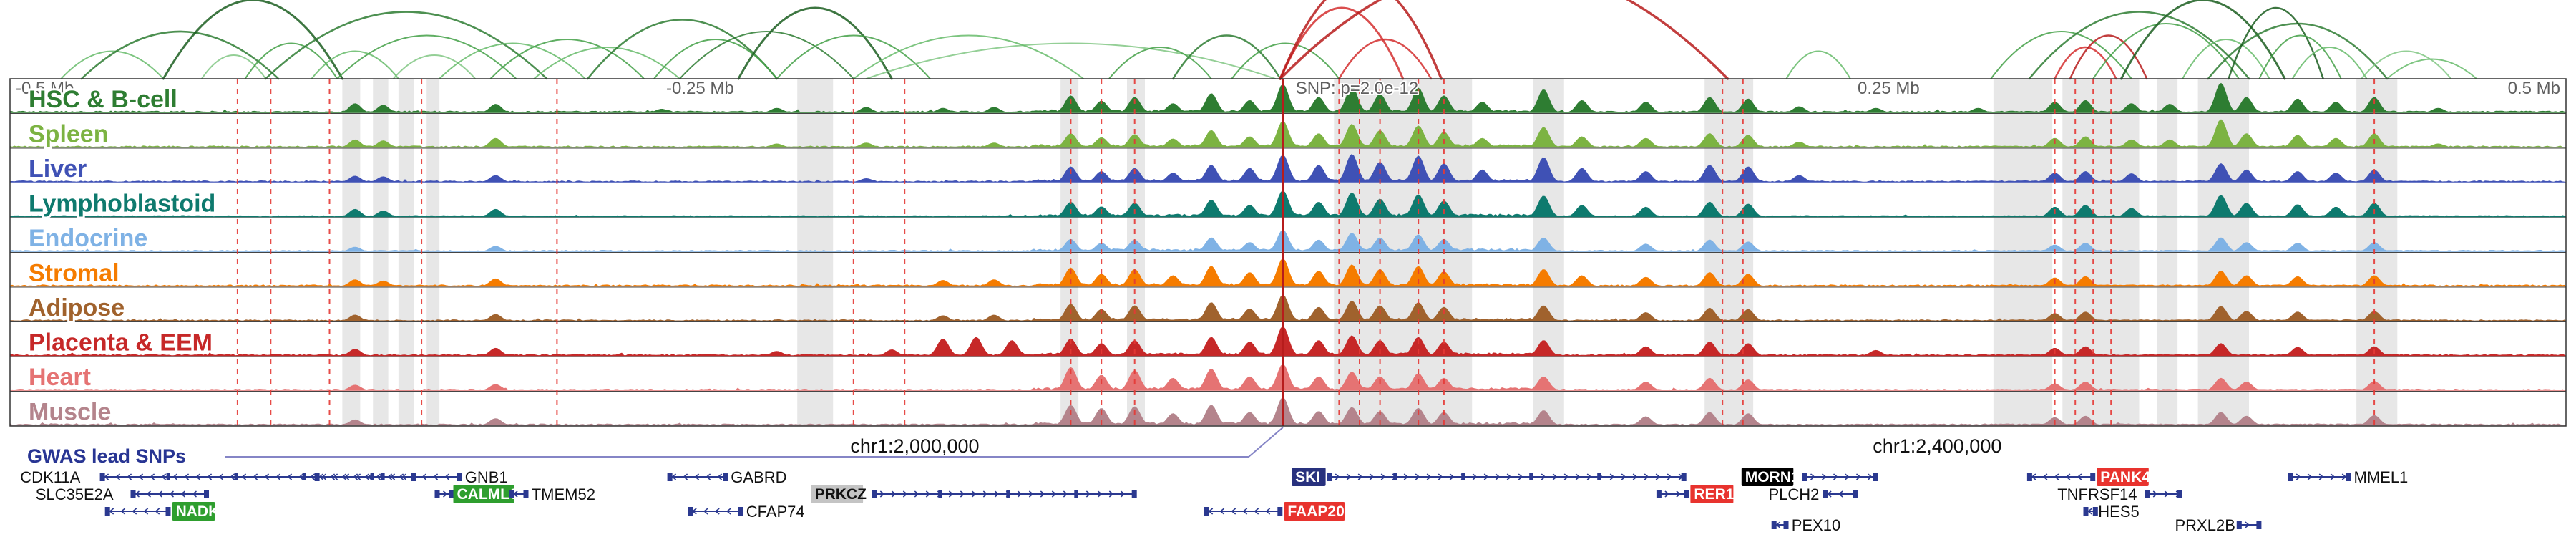 The height and width of the screenshot is (537, 2576). What do you see at coordinates (2111, 512) in the screenshot?
I see `gene-HES5: HES5` at bounding box center [2111, 512].